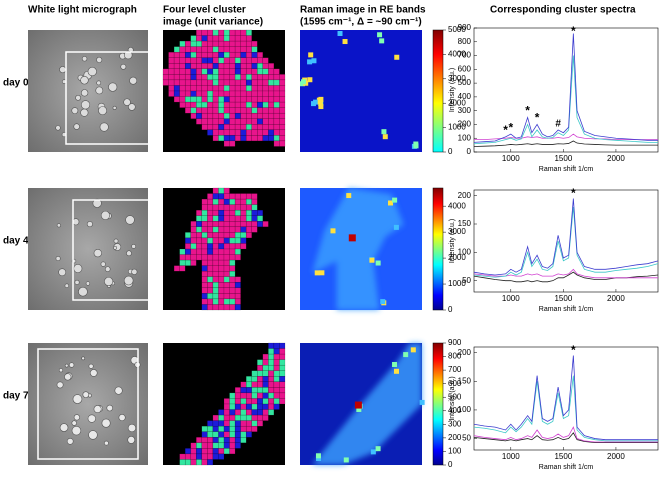 The height and width of the screenshot is (493, 662). What do you see at coordinates (457, 283) in the screenshot?
I see `colorbar-tick-label: 1000` at bounding box center [457, 283].